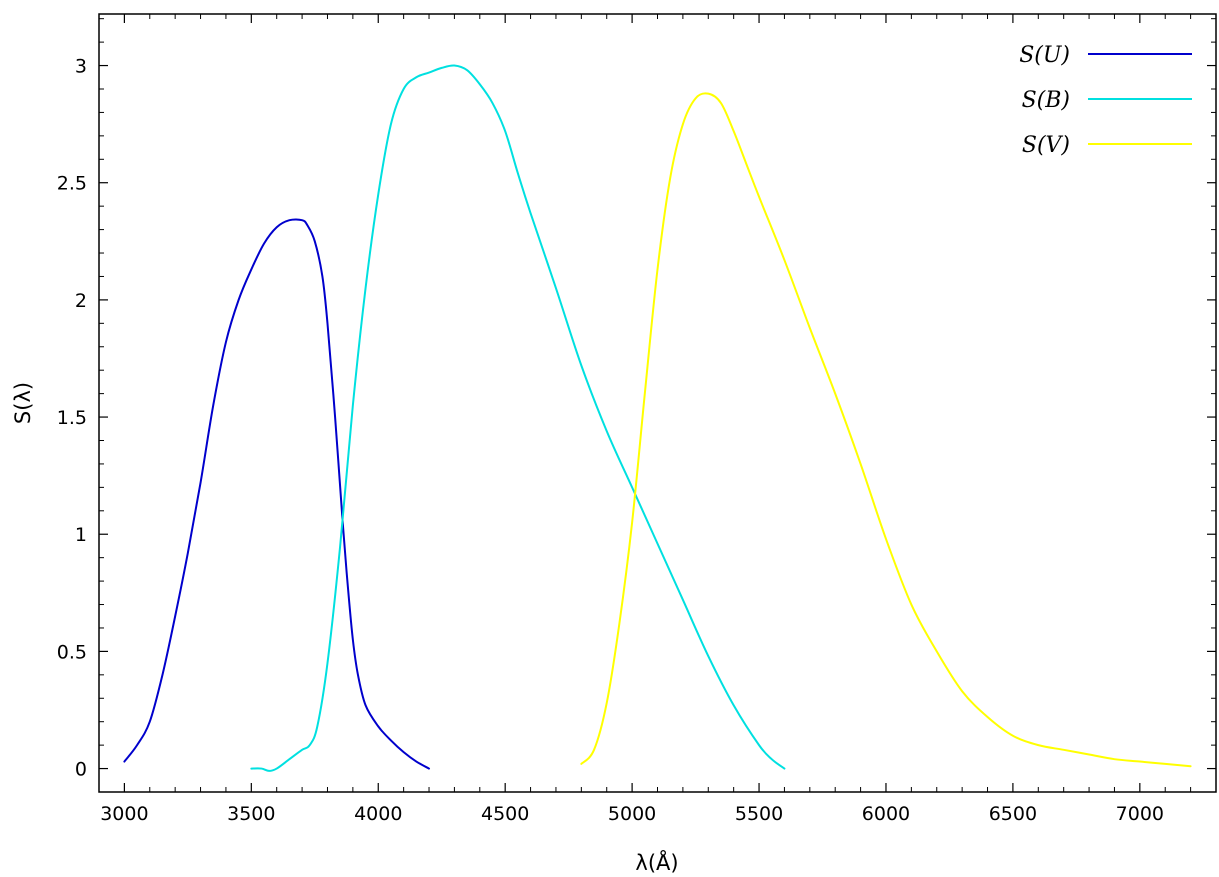 The width and height of the screenshot is (1219, 877). What do you see at coordinates (1105, 100) in the screenshot?
I see `legend: S(U) S(B) S(V)` at bounding box center [1105, 100].